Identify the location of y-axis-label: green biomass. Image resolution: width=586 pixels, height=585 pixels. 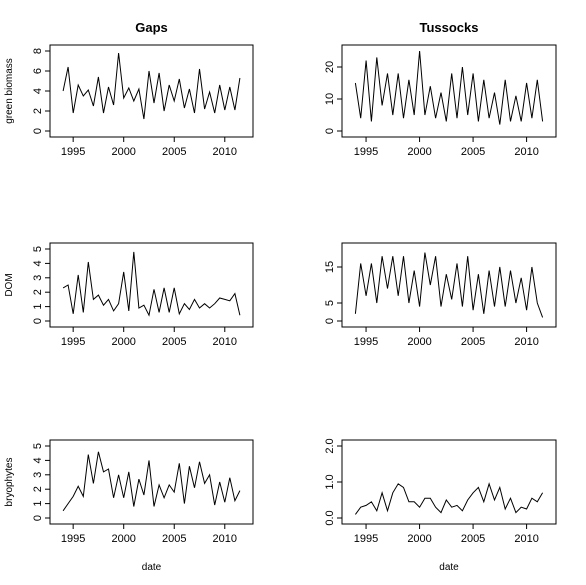
(9, 91).